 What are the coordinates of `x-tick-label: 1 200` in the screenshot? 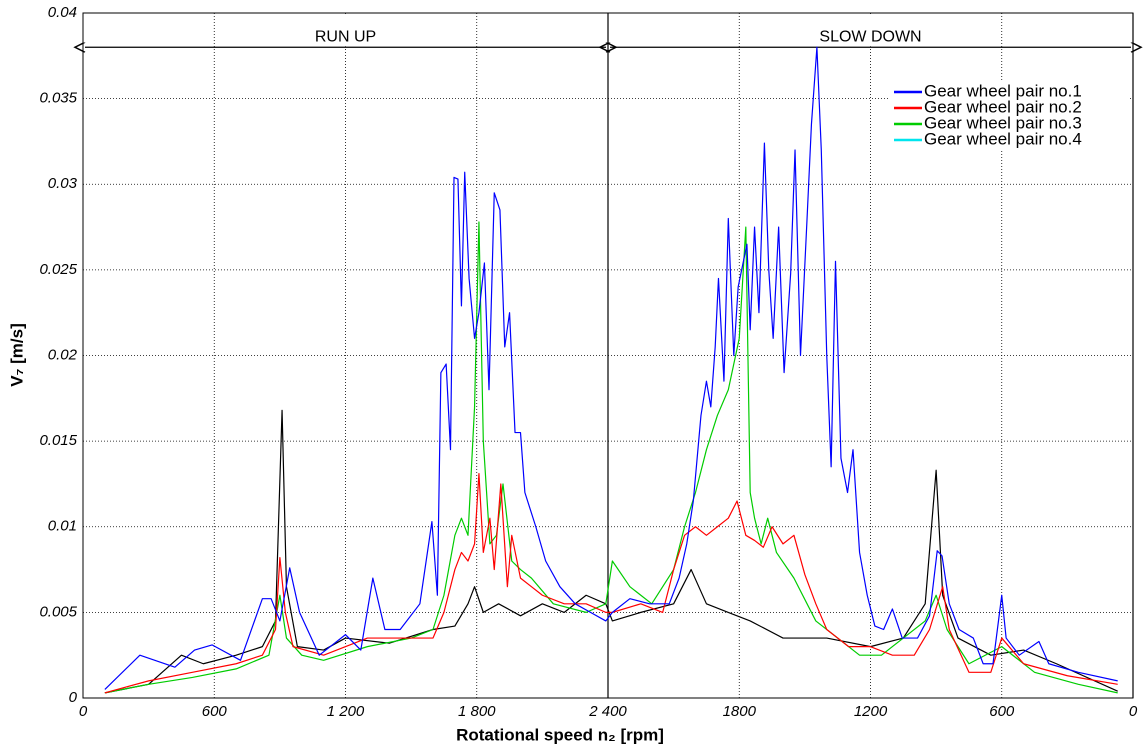 It's located at (346, 711).